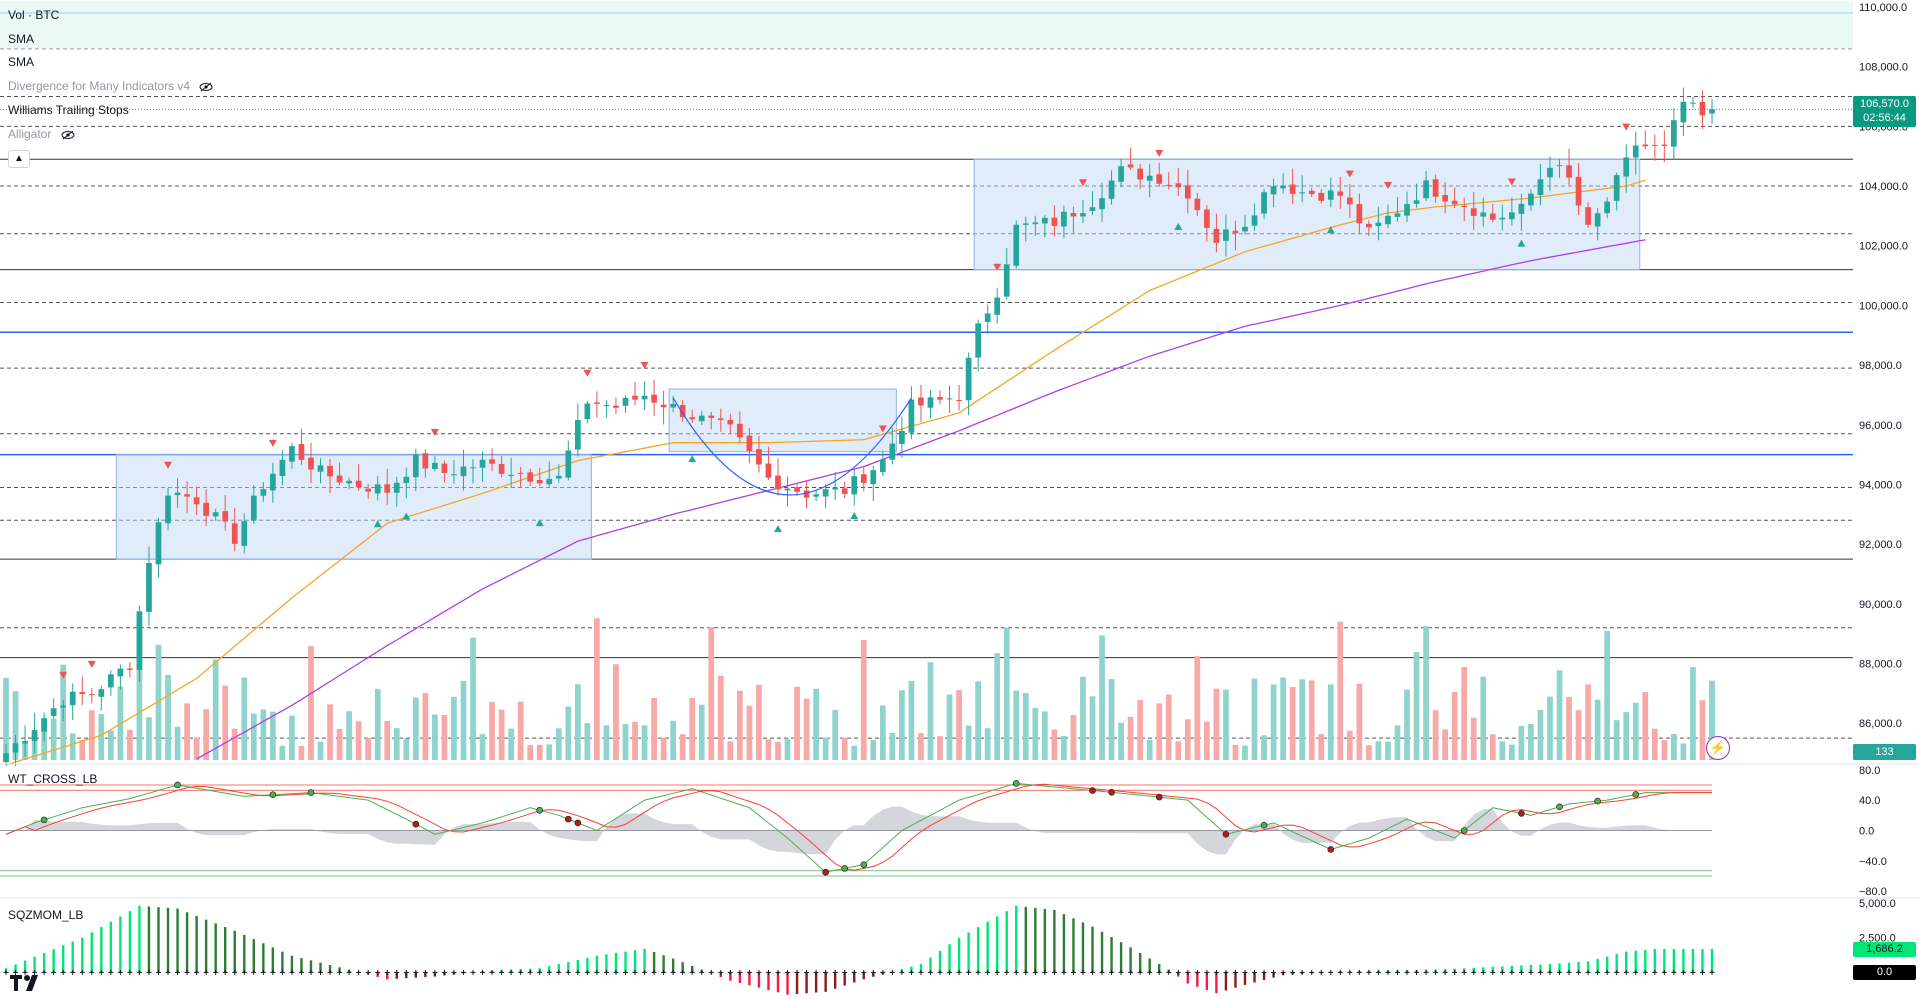 This screenshot has width=1919, height=999. What do you see at coordinates (41, 134) in the screenshot?
I see `legend-alligator: Alligator` at bounding box center [41, 134].